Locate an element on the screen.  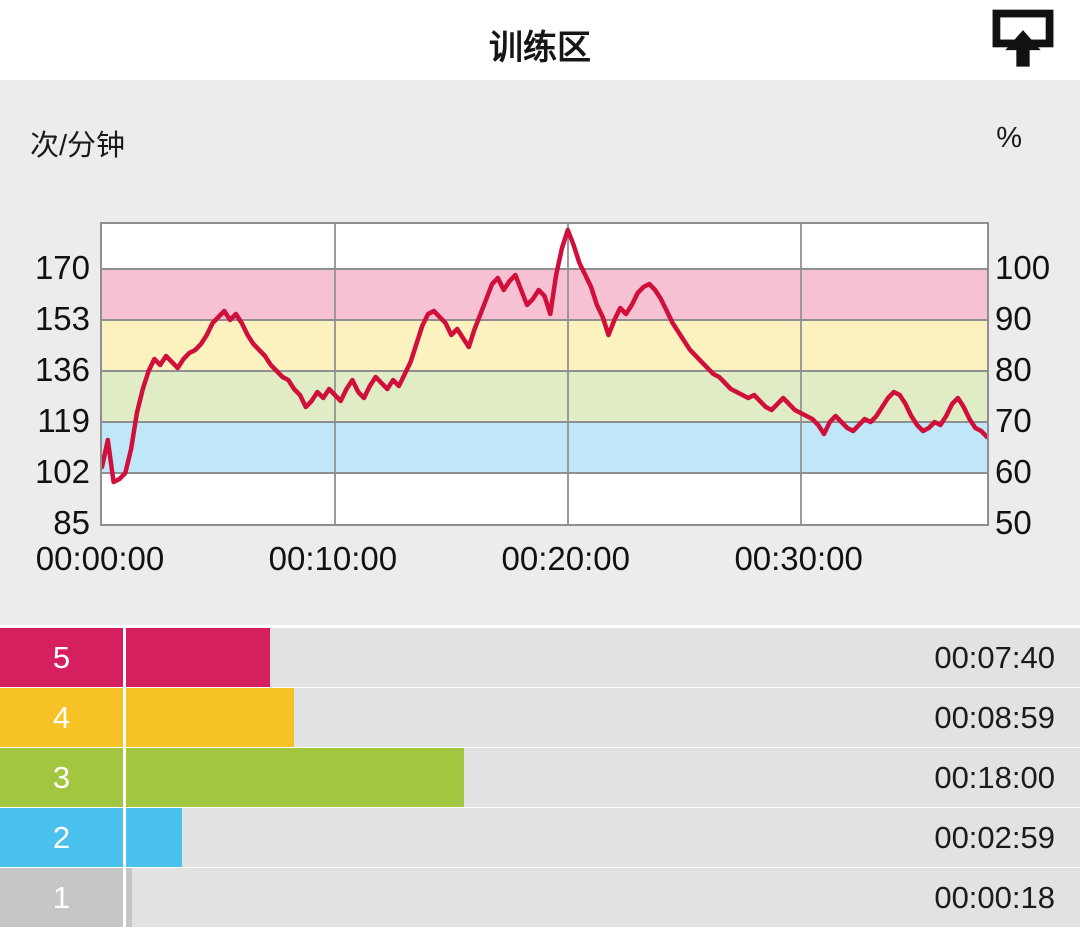
y-axis-right-label: 90 is located at coordinates (1013, 318).